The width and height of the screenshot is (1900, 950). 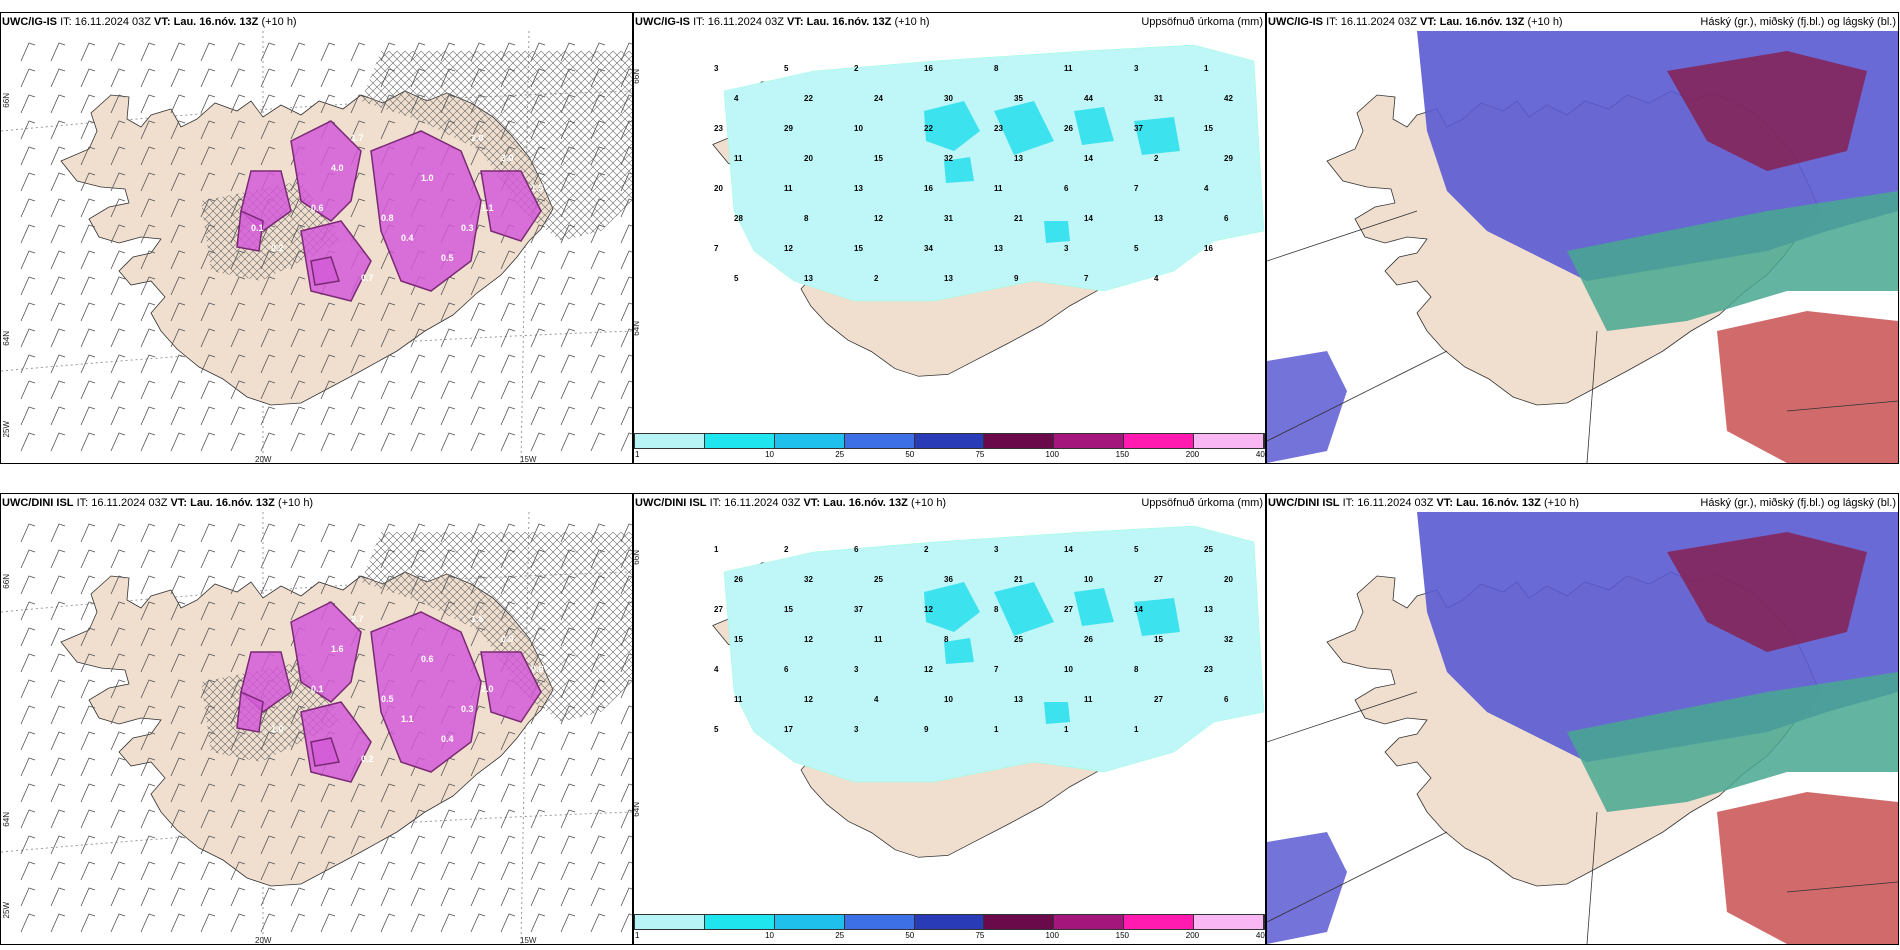 I want to click on precip-value-label: 29, so click(x=1228, y=158).